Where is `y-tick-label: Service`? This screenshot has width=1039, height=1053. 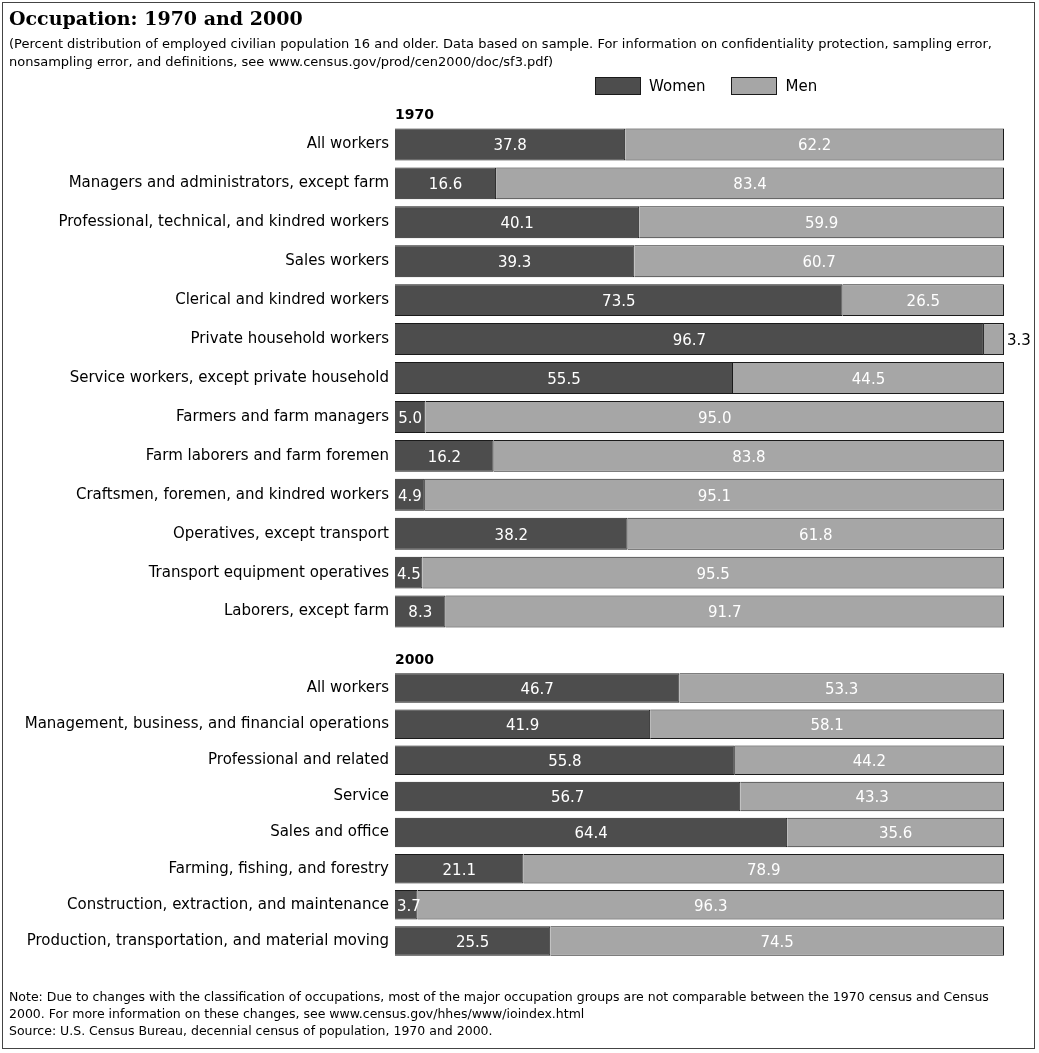
y-tick-label: Service is located at coordinates (361, 795).